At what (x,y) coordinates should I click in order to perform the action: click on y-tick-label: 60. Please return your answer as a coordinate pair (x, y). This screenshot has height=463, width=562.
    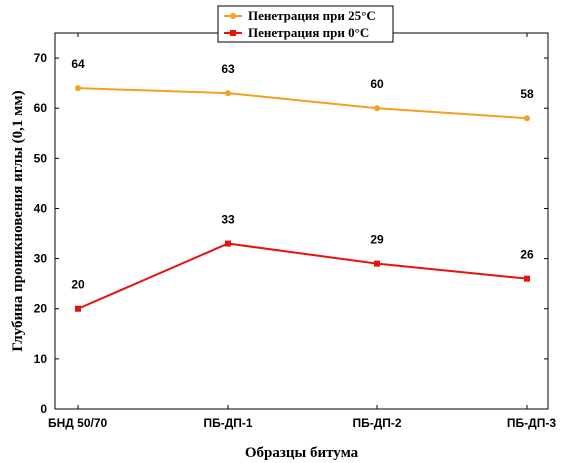
    Looking at the image, I should click on (41, 108).